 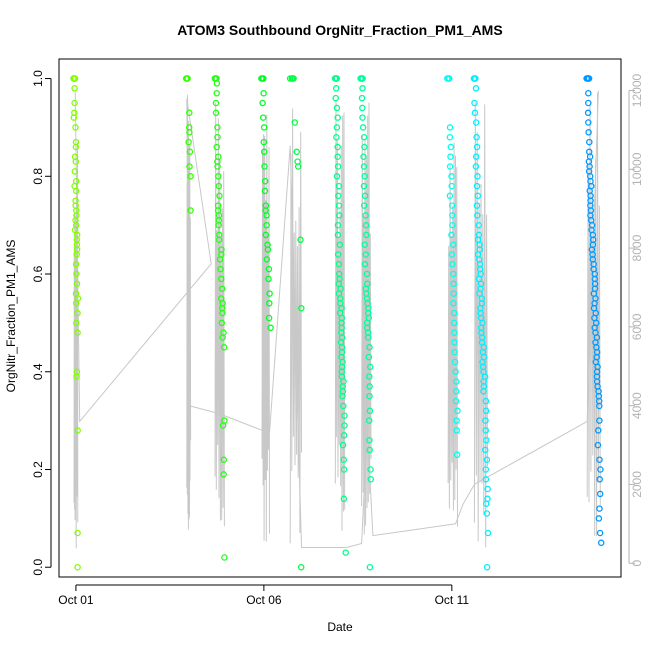 What do you see at coordinates (637, 326) in the screenshot?
I see `secondary-tick-label: 6000` at bounding box center [637, 326].